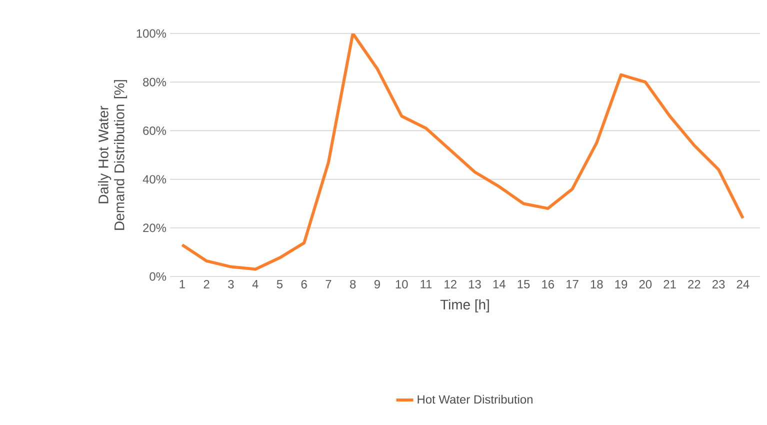 This screenshot has height=425, width=767. Describe the element at coordinates (158, 276) in the screenshot. I see `y-tick-label: 0%` at that location.